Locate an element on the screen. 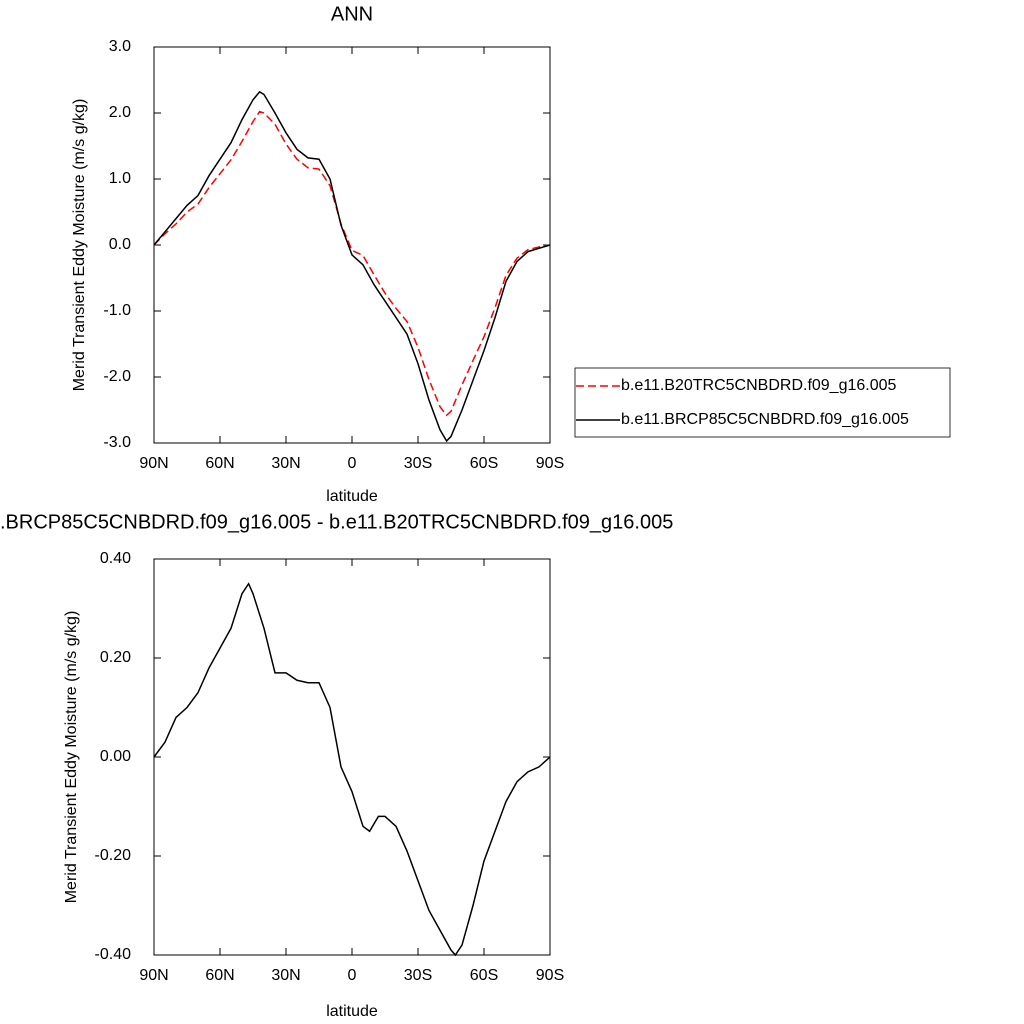  y-tick-label: 0.0 is located at coordinates (120, 244).